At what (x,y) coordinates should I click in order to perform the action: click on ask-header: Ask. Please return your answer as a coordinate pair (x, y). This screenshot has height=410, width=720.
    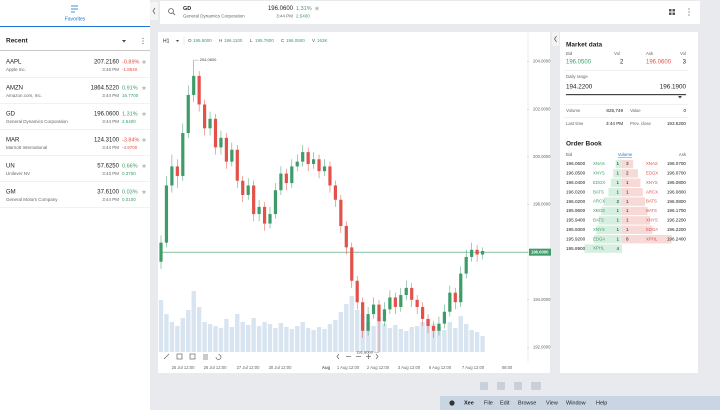
    Looking at the image, I should click on (683, 154).